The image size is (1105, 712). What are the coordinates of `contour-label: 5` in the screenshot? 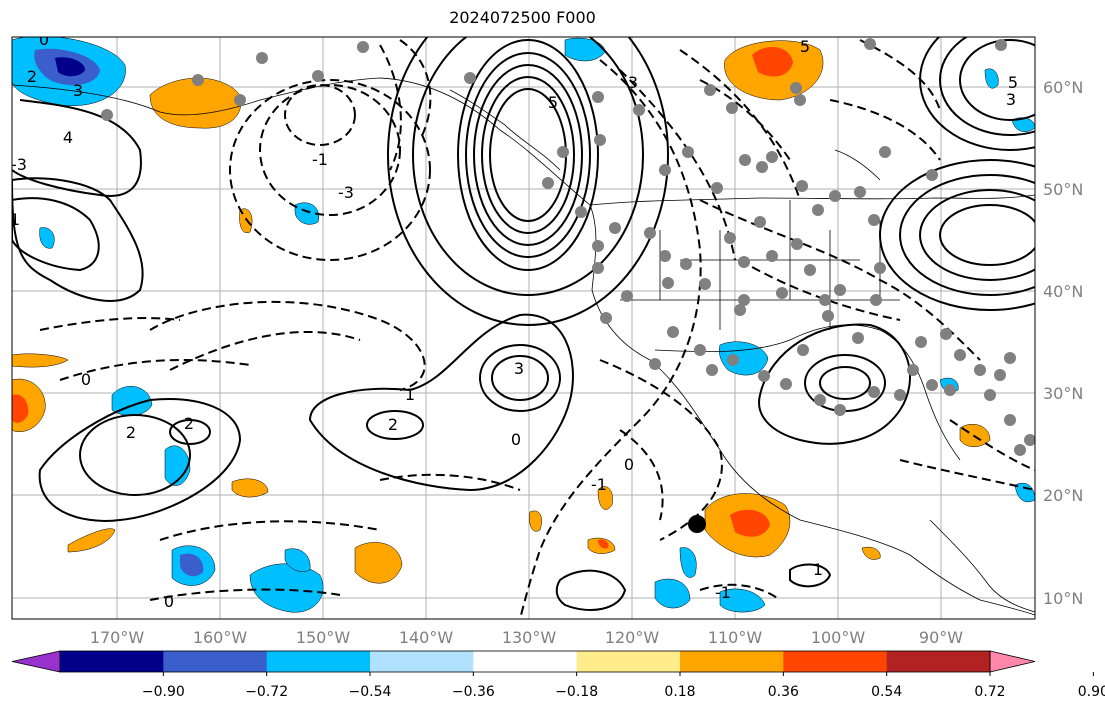 It's located at (1013, 82).